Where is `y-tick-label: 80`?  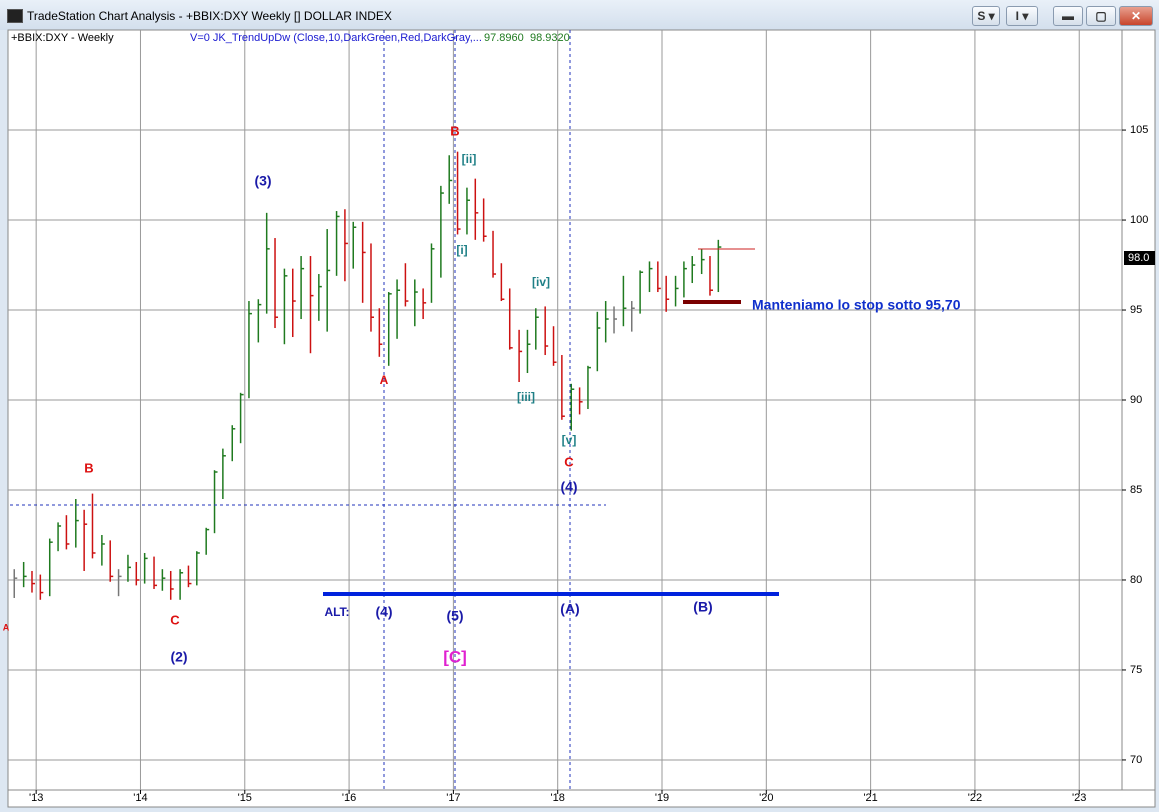 y-tick-label: 80 is located at coordinates (1136, 580).